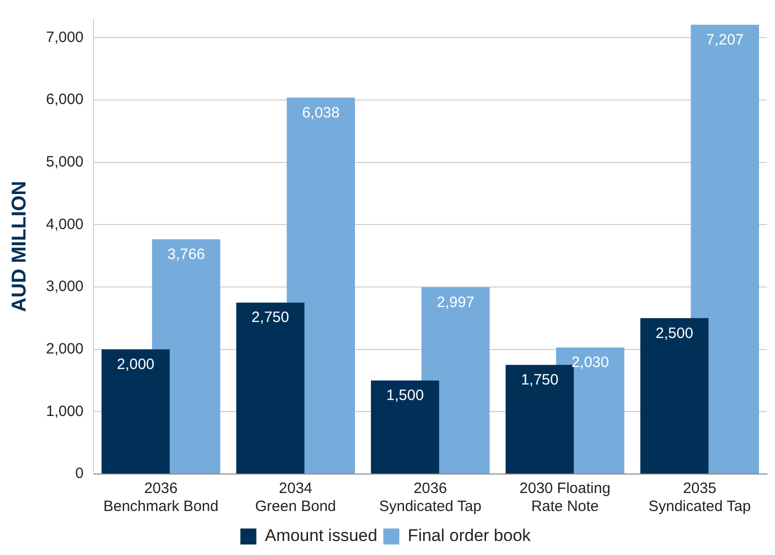 The width and height of the screenshot is (775, 555). I want to click on y-tick-label: 4,000, so click(65, 224).